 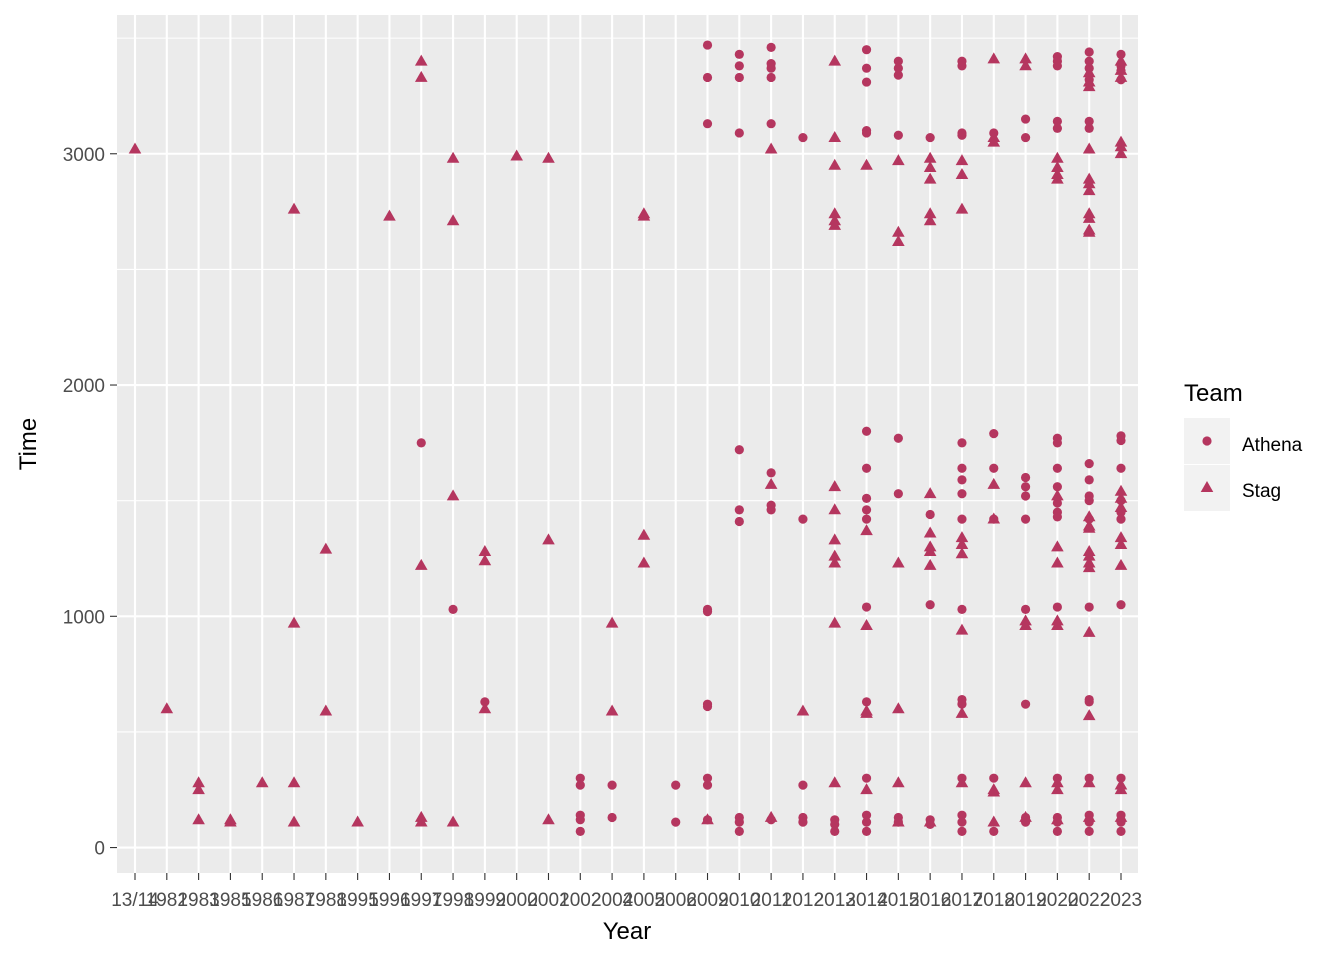 What do you see at coordinates (739, 900) in the screenshot?
I see `x-tick-label: 2010` at bounding box center [739, 900].